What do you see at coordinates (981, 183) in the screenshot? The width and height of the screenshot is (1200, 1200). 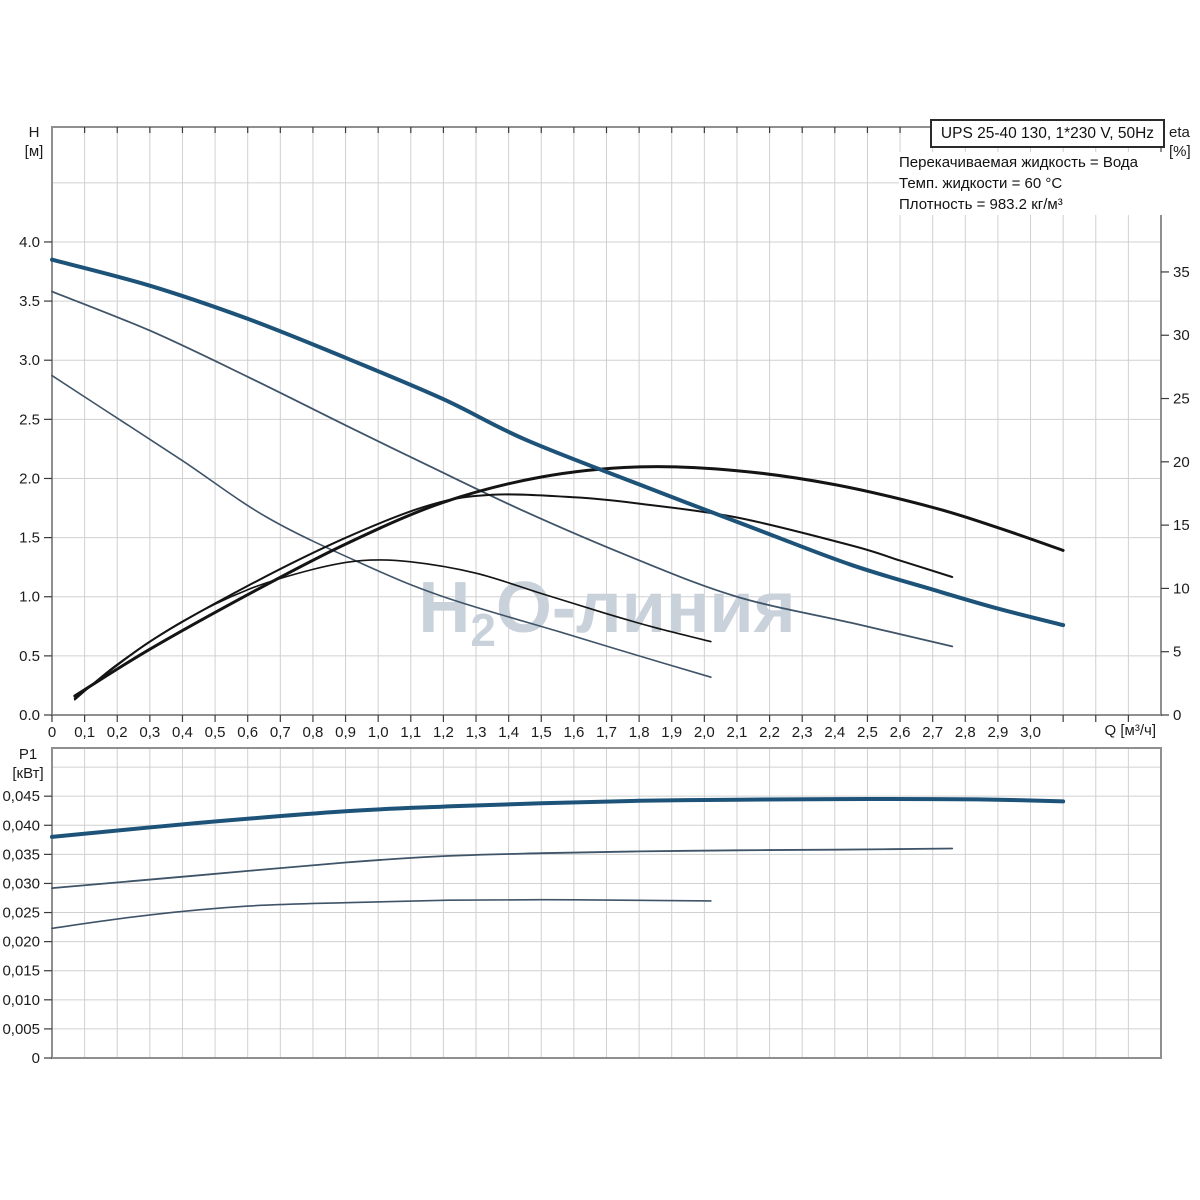 I see `info-line-temperature: Темп. жидкости = 60 °C` at bounding box center [981, 183].